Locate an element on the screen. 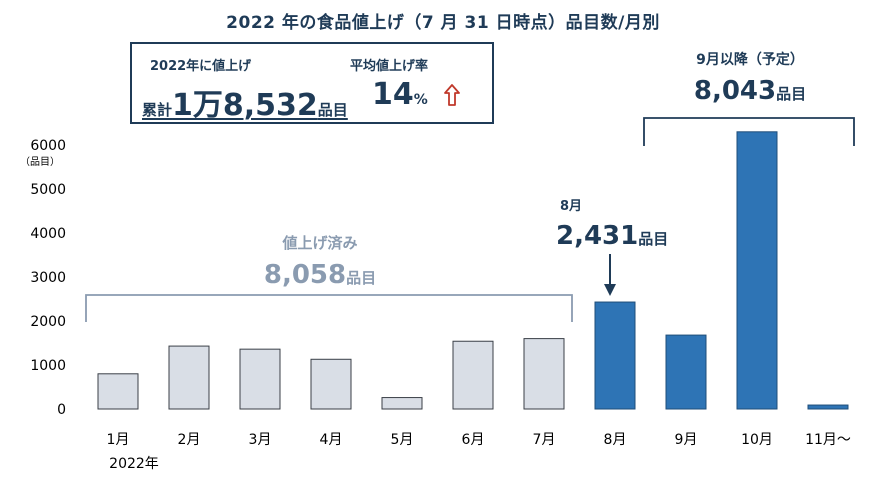  summary-total-prefix: 累計 is located at coordinates (157, 110).